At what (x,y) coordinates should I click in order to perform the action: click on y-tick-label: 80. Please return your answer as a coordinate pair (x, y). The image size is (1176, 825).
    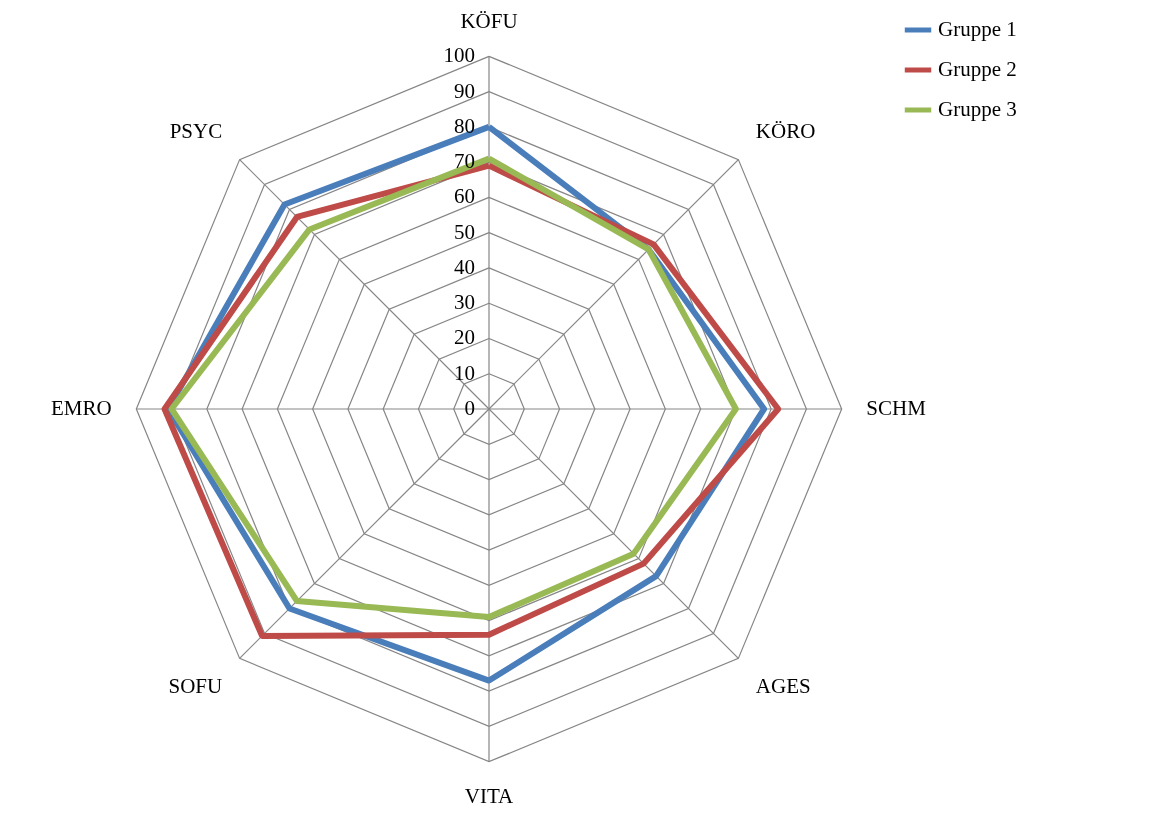
    Looking at the image, I should click on (464, 125).